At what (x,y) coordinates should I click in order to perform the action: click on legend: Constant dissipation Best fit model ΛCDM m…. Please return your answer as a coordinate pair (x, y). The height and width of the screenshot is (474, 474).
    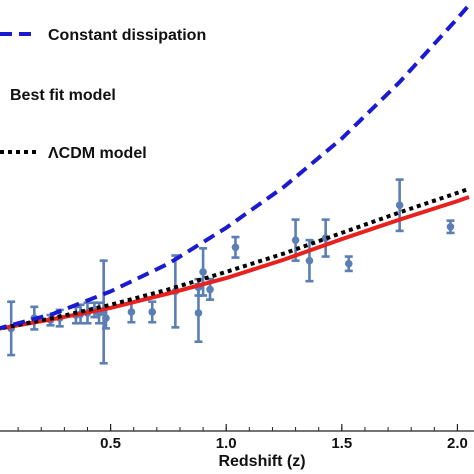
    Looking at the image, I should click on (103, 94).